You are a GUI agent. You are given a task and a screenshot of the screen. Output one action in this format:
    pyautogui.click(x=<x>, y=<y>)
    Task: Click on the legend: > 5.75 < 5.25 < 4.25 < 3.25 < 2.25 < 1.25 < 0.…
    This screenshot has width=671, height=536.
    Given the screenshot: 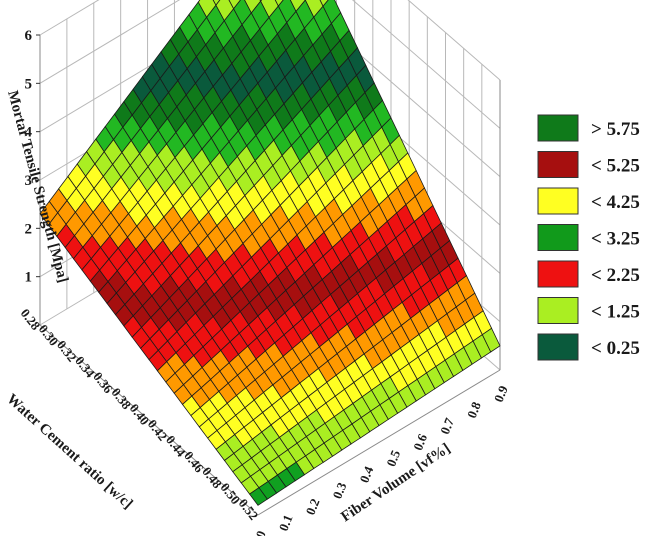 What is the action you would take?
    pyautogui.click(x=588, y=237)
    